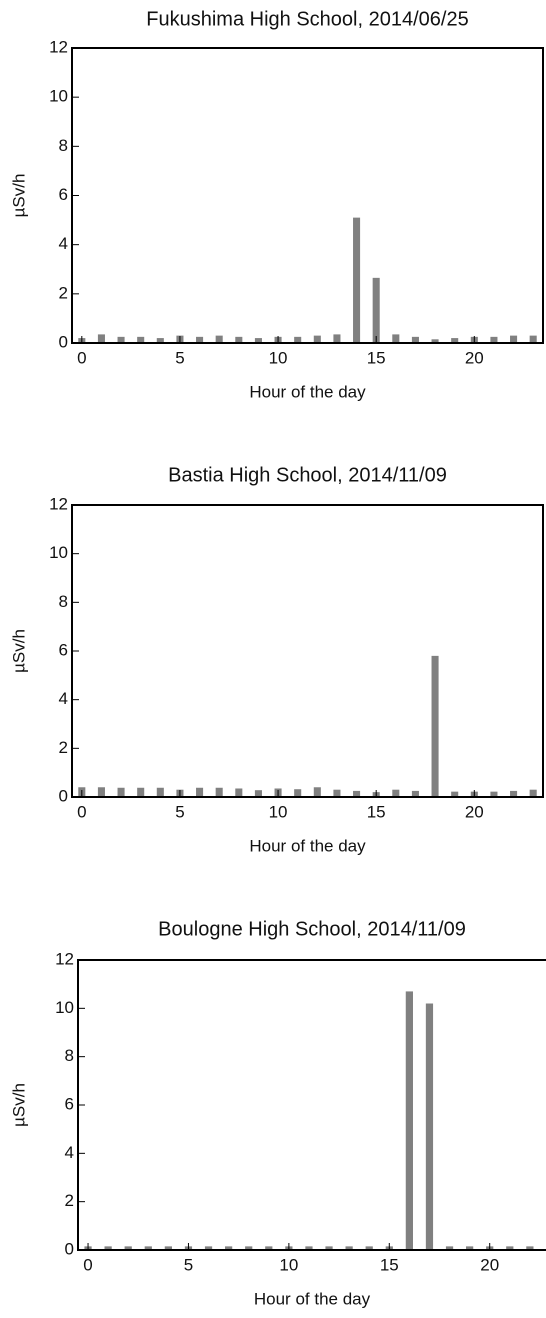  Describe the element at coordinates (307, 475) in the screenshot. I see `chart-title: Bastia High School, 2014/11/09` at that location.